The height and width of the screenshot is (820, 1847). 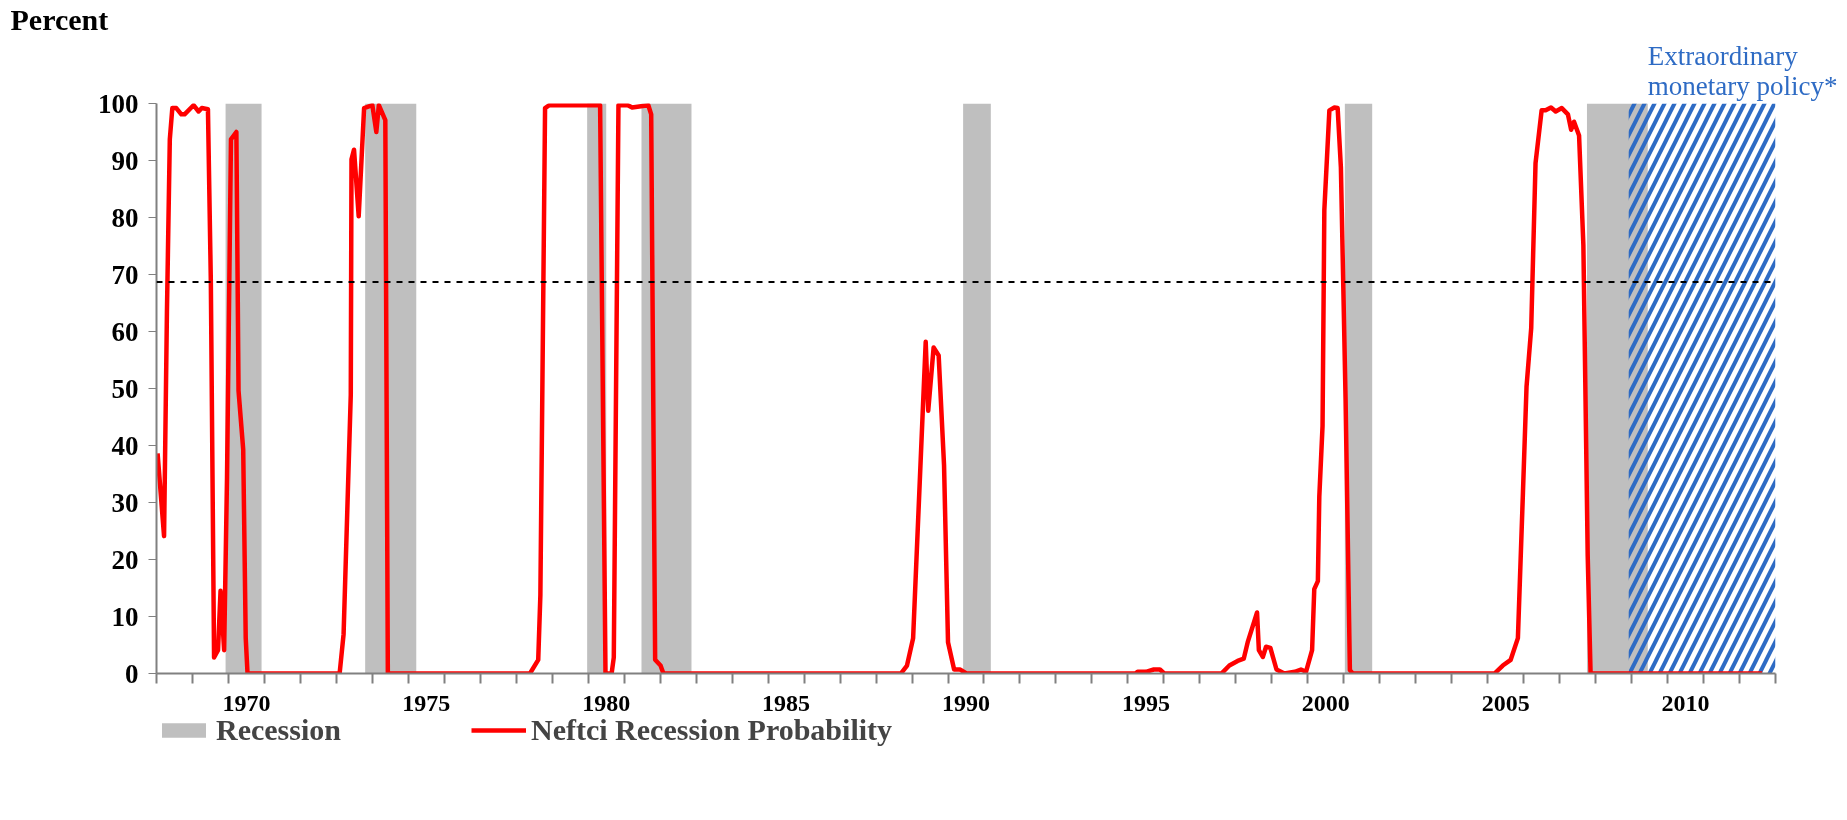 I want to click on y-tick-label: 90, so click(x=125, y=160).